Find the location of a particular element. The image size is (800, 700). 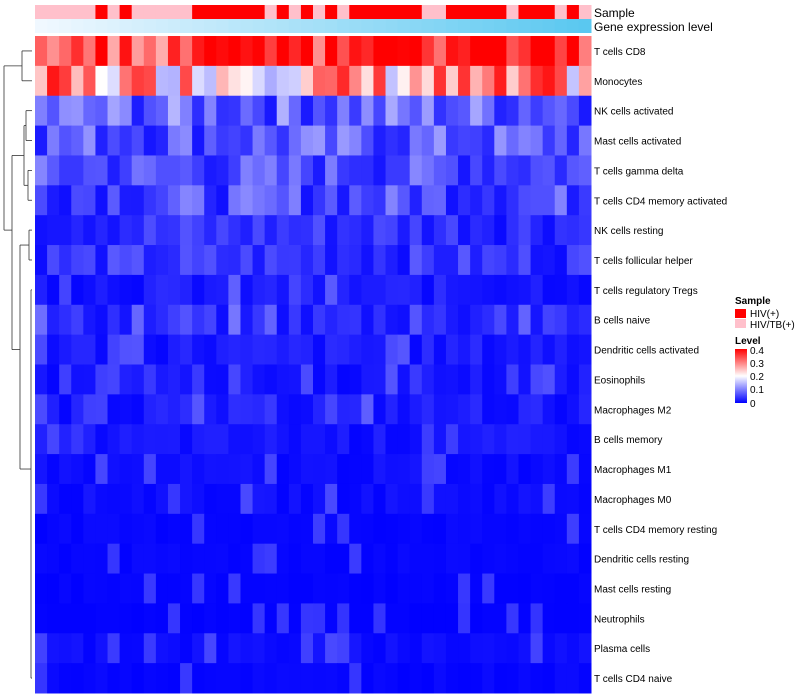

row-label: Monocytes is located at coordinates (618, 82).